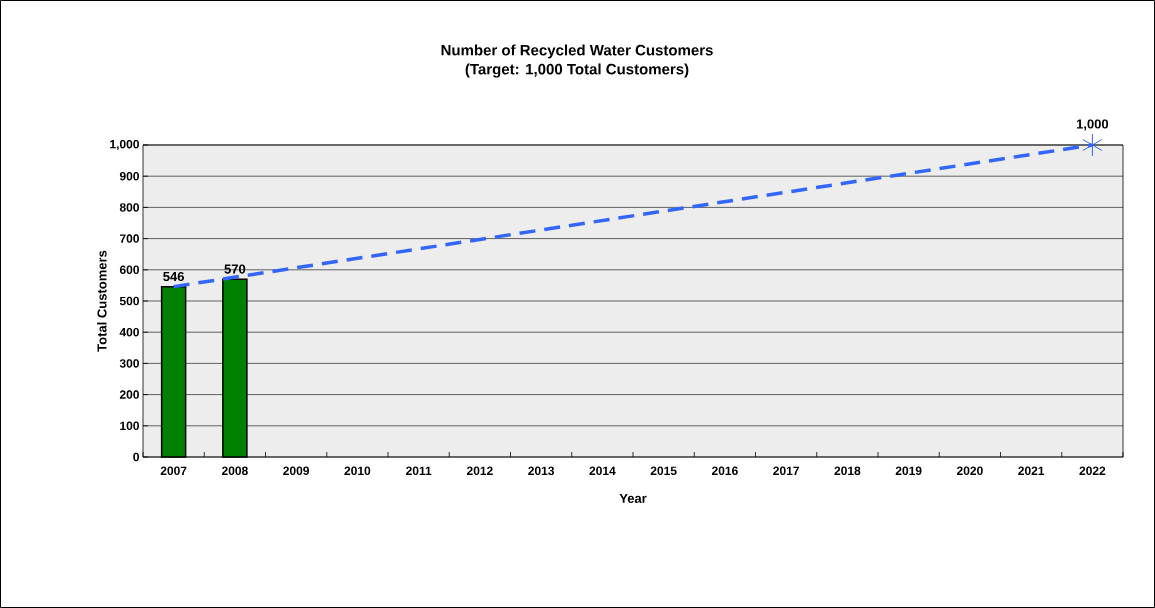  What do you see at coordinates (577, 51) in the screenshot?
I see `chart-title: Number of Recycled Water Customers` at bounding box center [577, 51].